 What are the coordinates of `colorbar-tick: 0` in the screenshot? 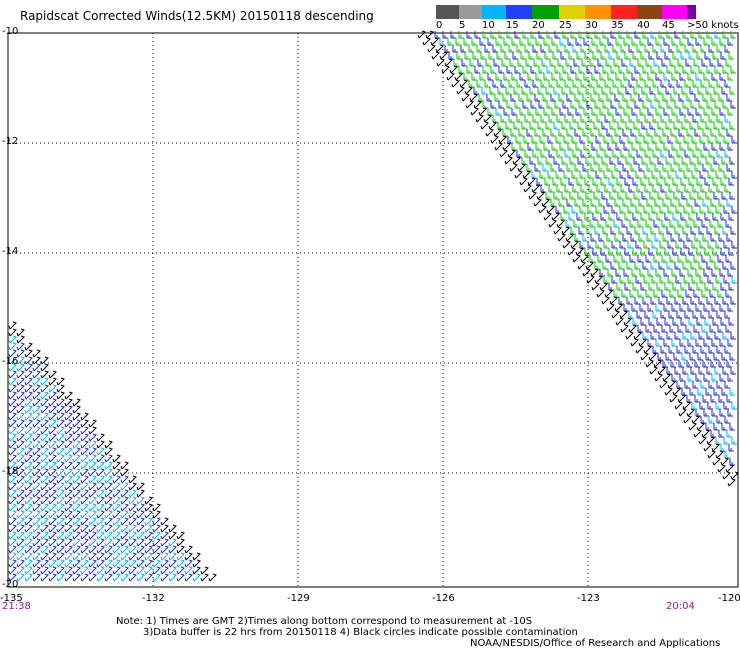 It's located at (439, 25).